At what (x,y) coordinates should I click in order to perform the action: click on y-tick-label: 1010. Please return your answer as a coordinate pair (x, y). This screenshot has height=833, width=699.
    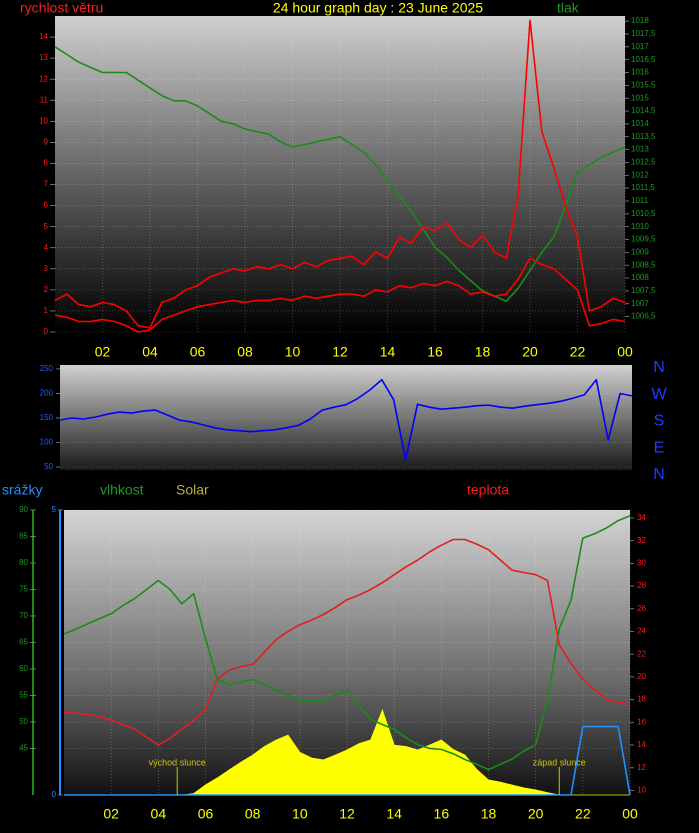
    Looking at the image, I should click on (640, 226).